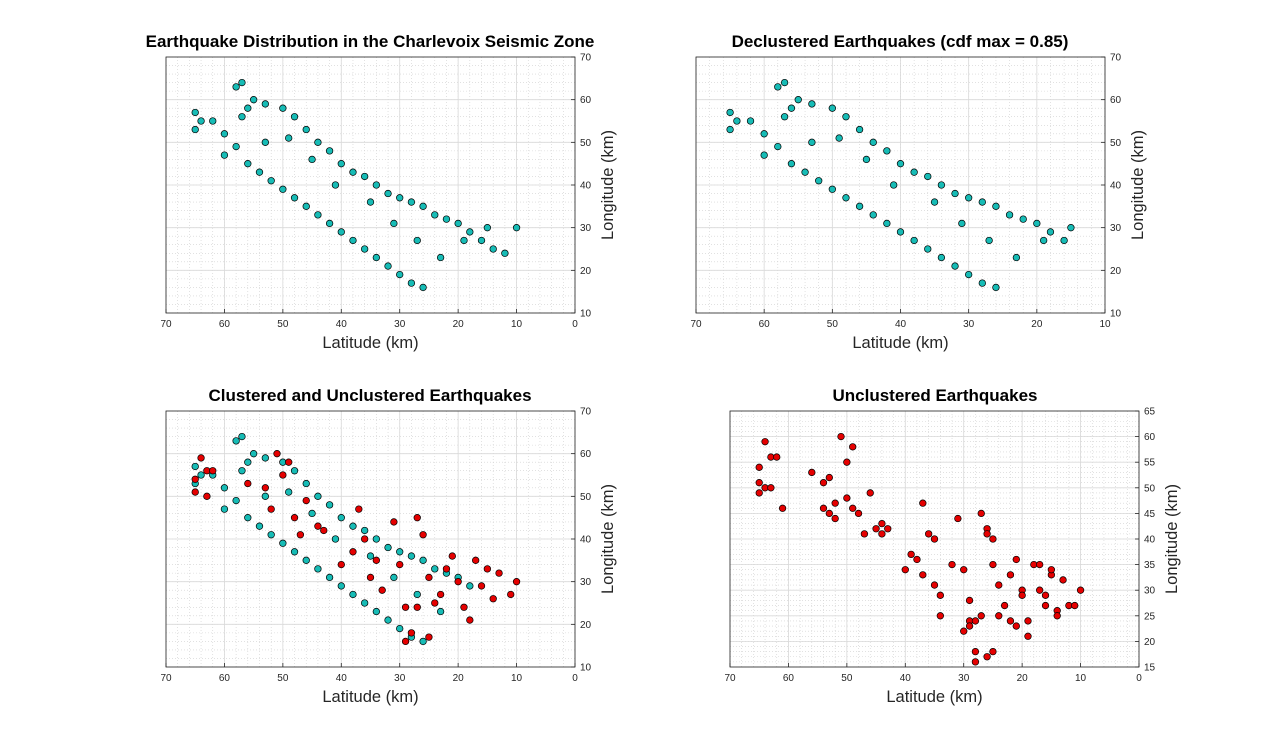 The width and height of the screenshot is (1280, 749). Describe the element at coordinates (1172, 539) in the screenshot. I see `y-axis-label: Longitude (km)` at that location.